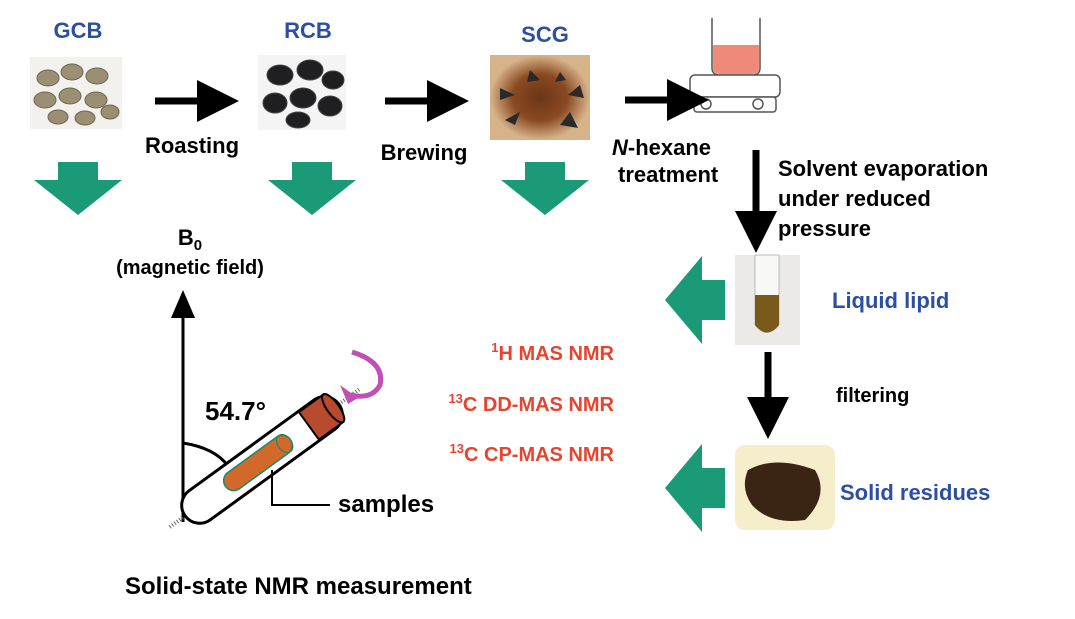 The image size is (1075, 619). What do you see at coordinates (312, 188) in the screenshot?
I see `green-down-arrow-rcb` at bounding box center [312, 188].